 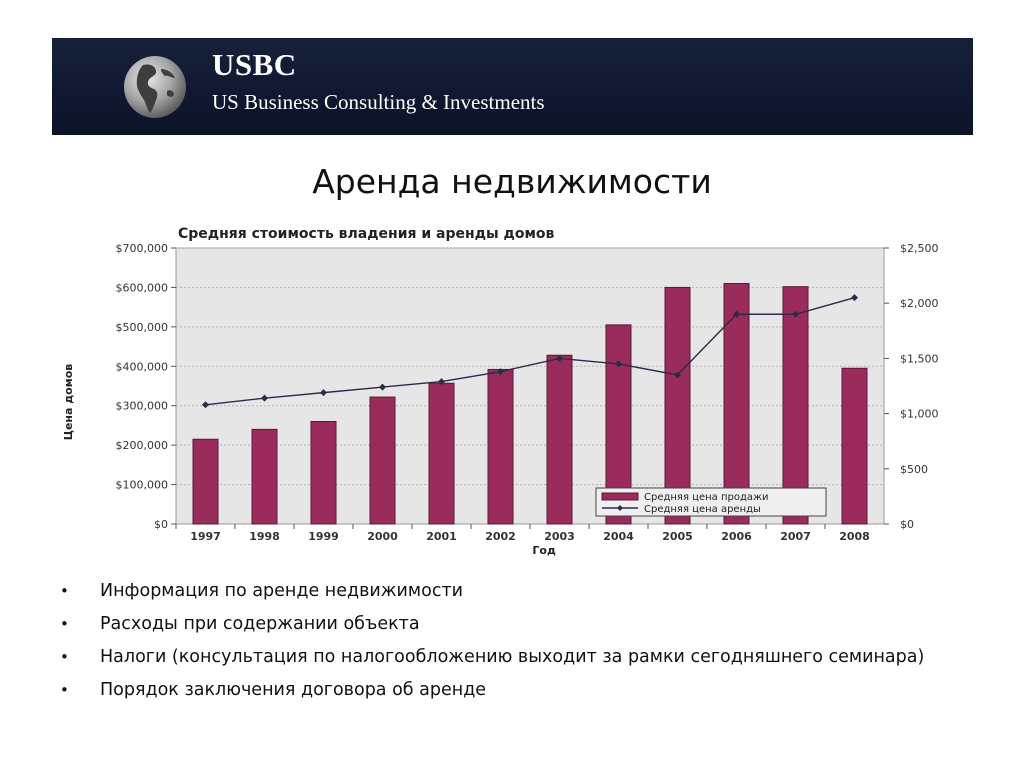 I want to click on x-tick-label: 2000, so click(x=382, y=536).